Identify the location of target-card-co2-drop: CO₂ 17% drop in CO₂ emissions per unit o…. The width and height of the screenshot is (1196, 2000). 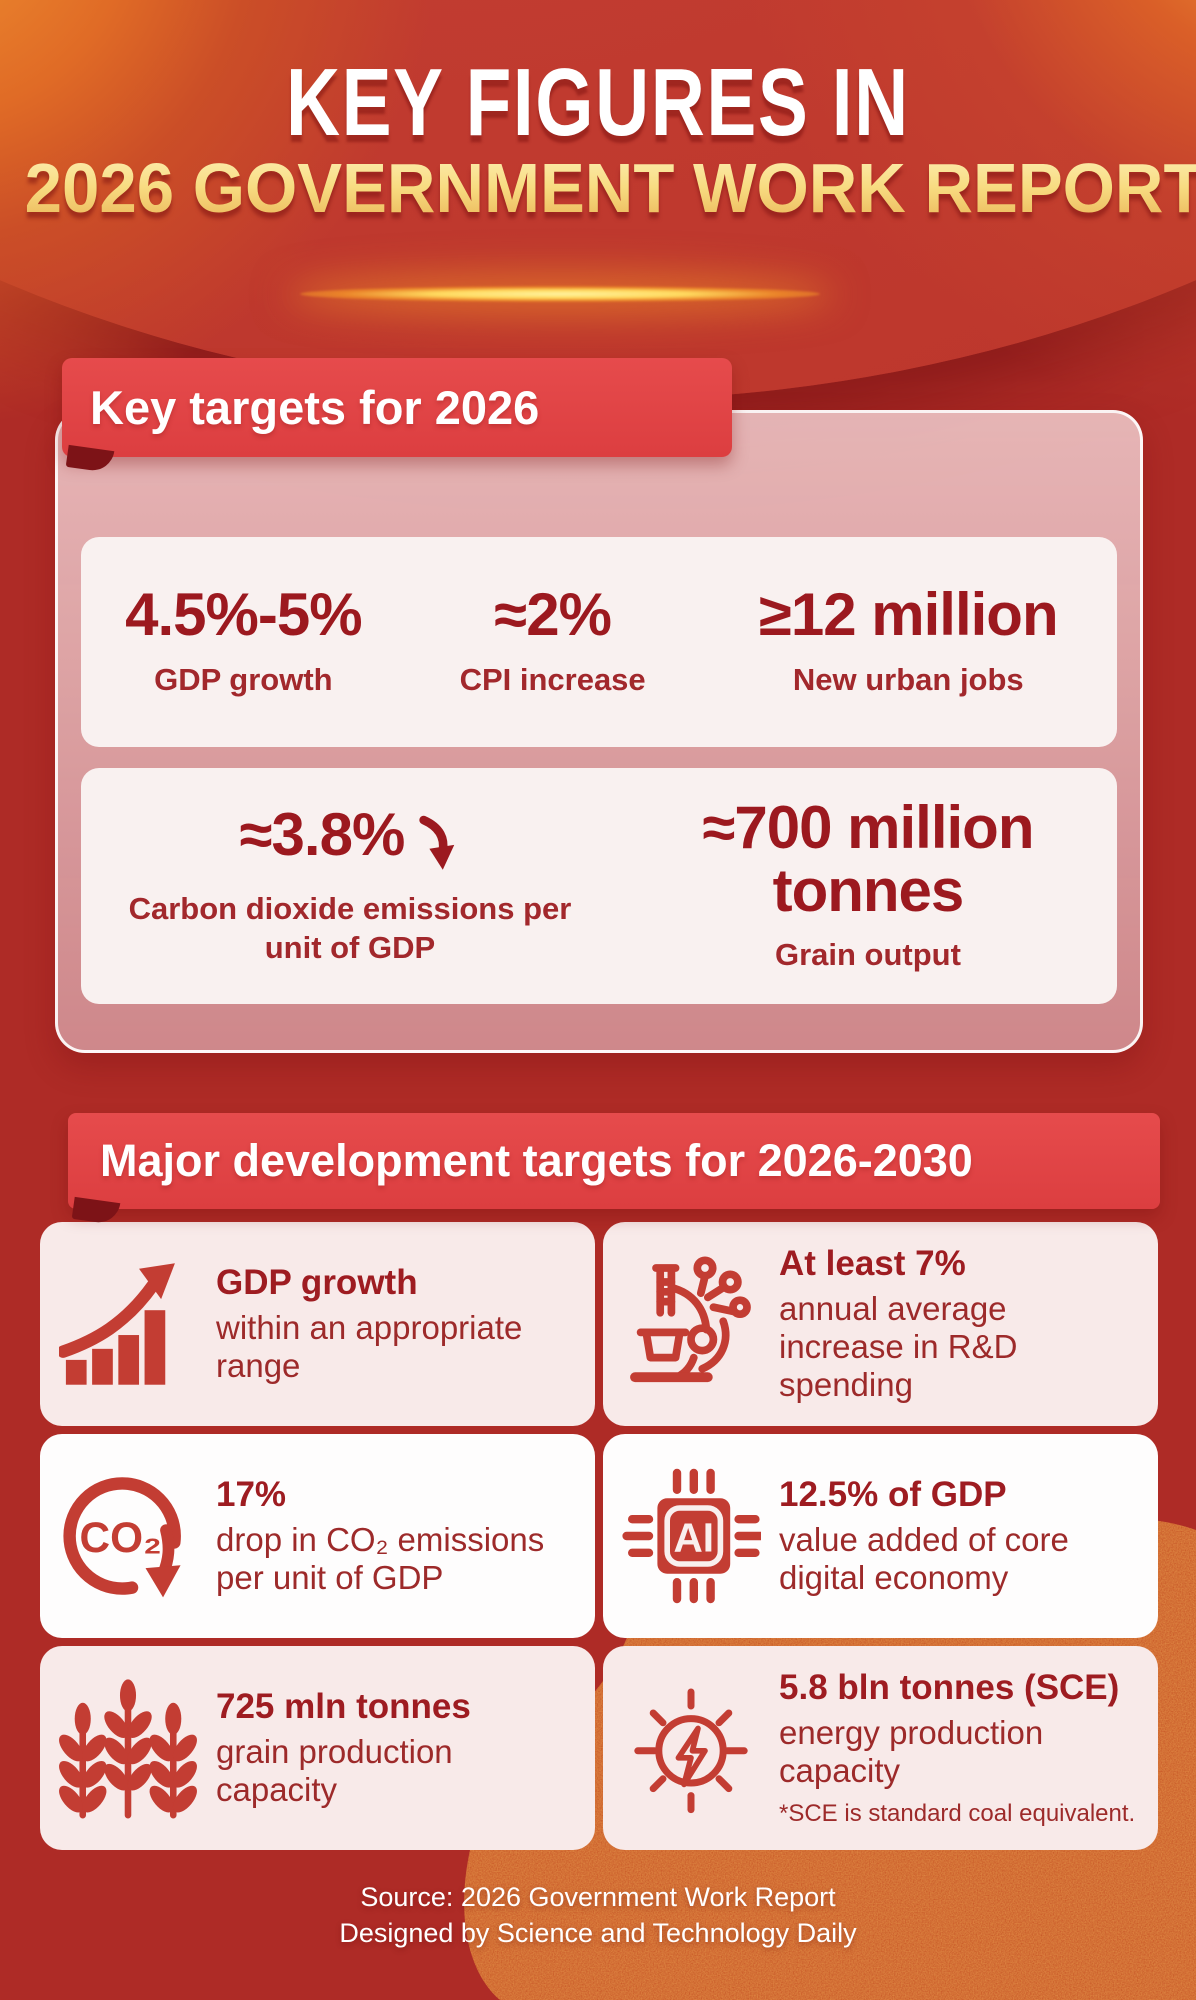
(317, 1536).